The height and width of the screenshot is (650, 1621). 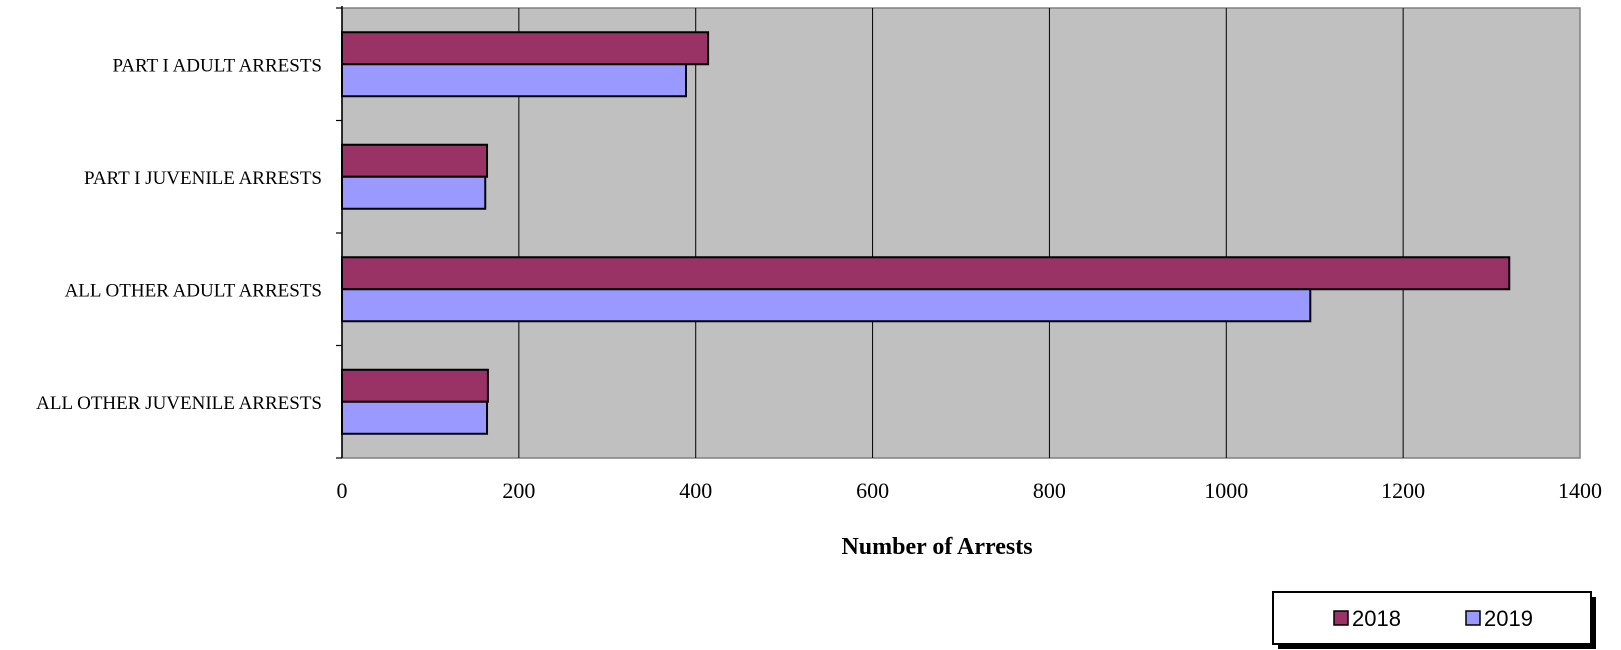 What do you see at coordinates (695, 490) in the screenshot?
I see `x-tick-label: 400` at bounding box center [695, 490].